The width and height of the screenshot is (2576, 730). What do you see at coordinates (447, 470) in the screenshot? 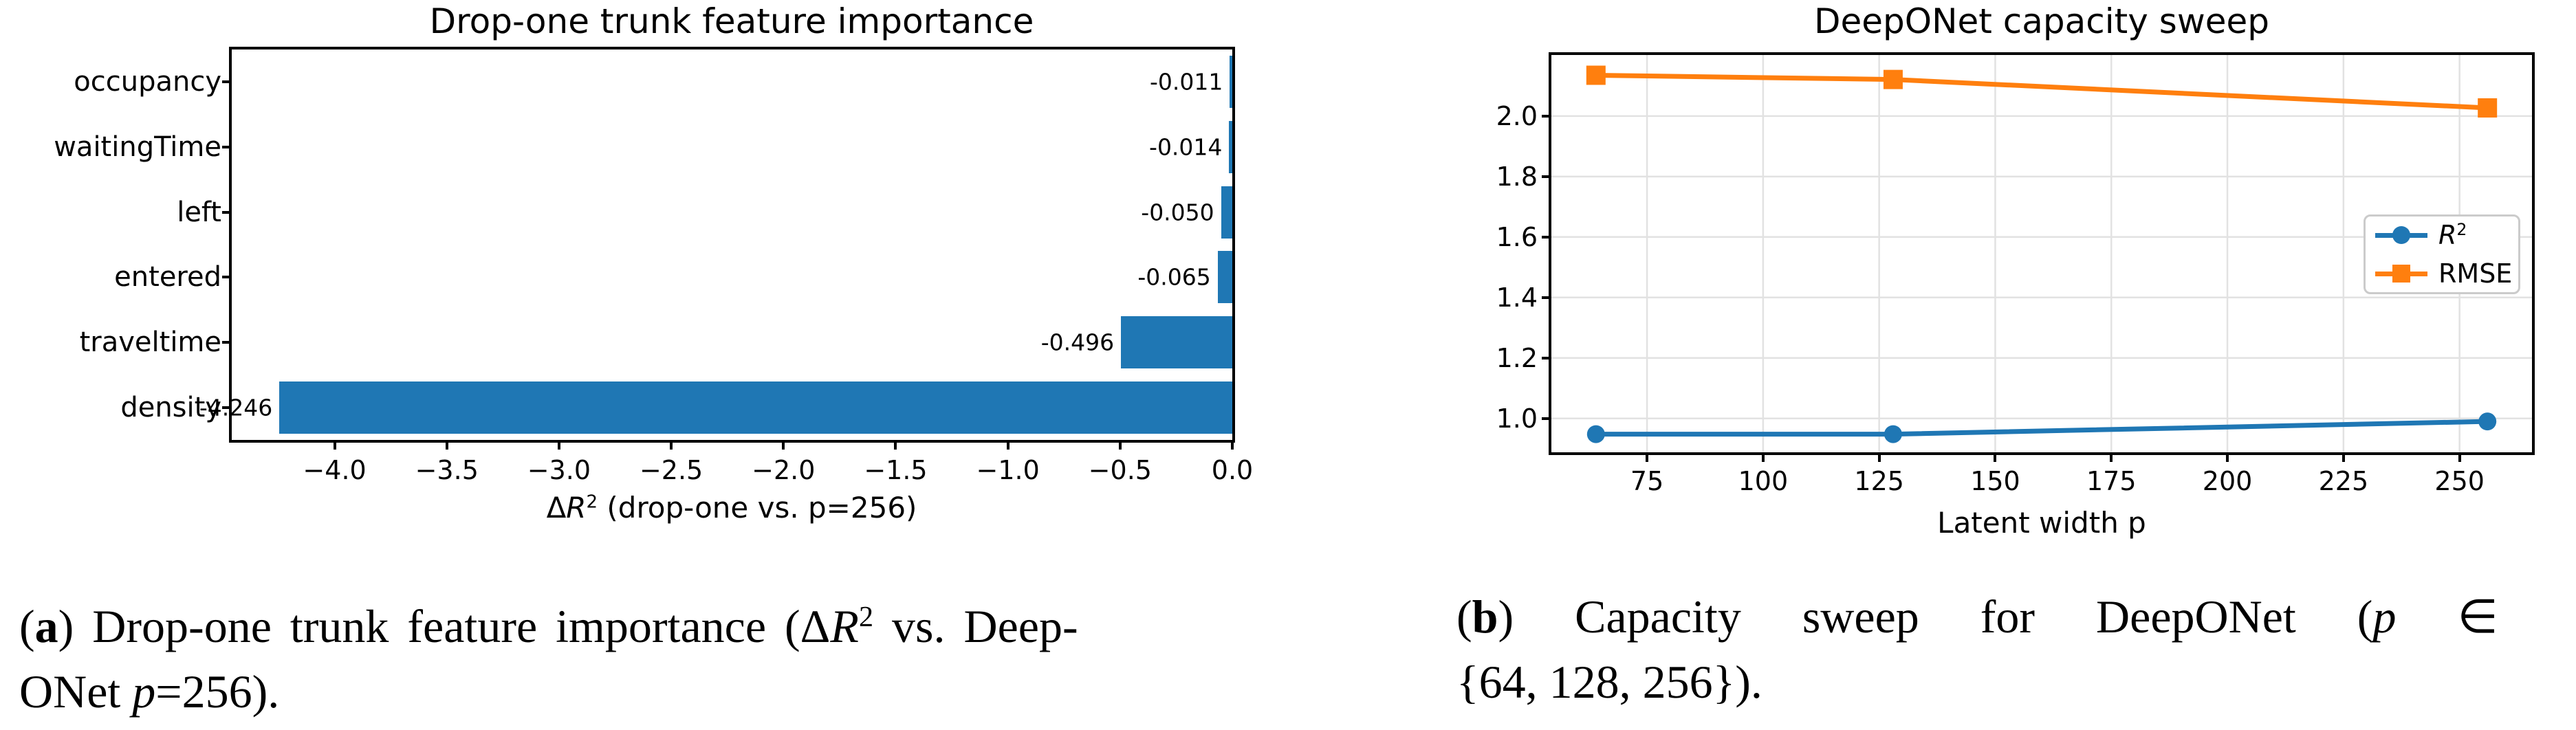
I see `x-tick-label: −3.5` at bounding box center [447, 470].